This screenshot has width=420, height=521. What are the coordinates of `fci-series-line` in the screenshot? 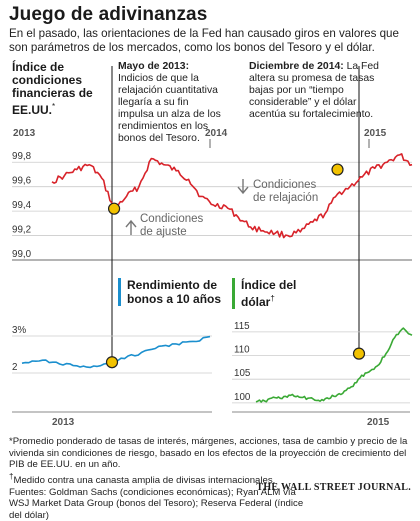 It's located at (232, 196).